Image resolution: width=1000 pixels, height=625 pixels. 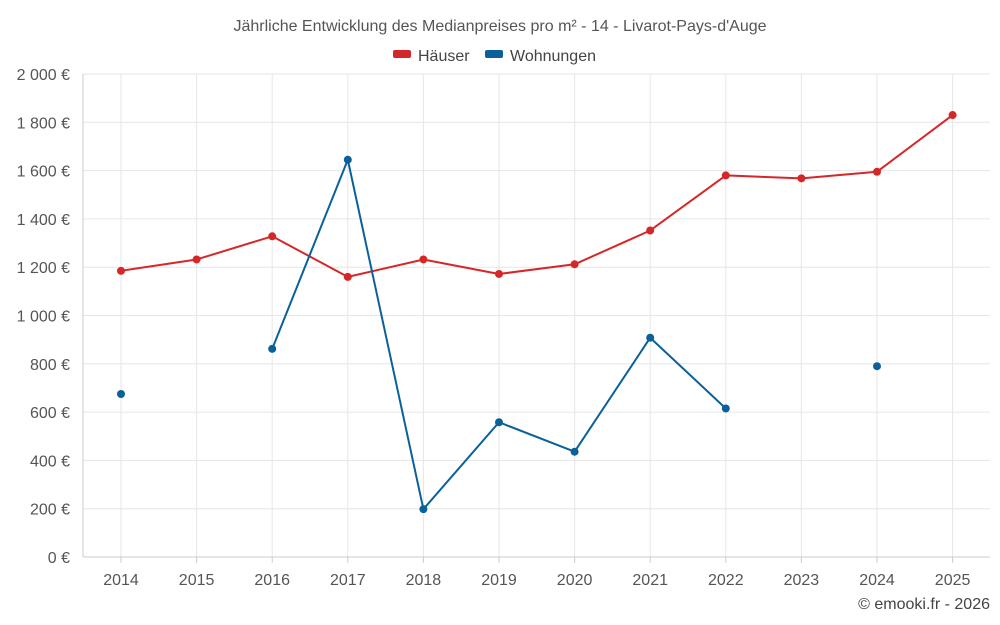 I want to click on y-tick-label: 600 €, so click(x=50, y=413).